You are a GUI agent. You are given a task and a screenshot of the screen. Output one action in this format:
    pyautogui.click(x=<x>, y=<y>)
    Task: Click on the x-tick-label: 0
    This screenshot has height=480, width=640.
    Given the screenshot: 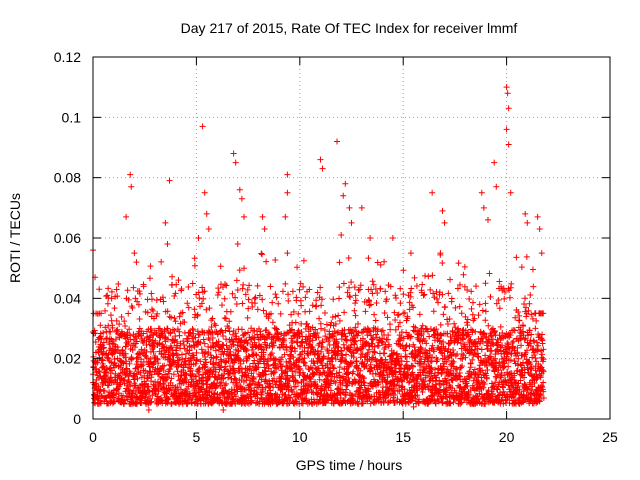 What is the action you would take?
    pyautogui.click(x=93, y=437)
    